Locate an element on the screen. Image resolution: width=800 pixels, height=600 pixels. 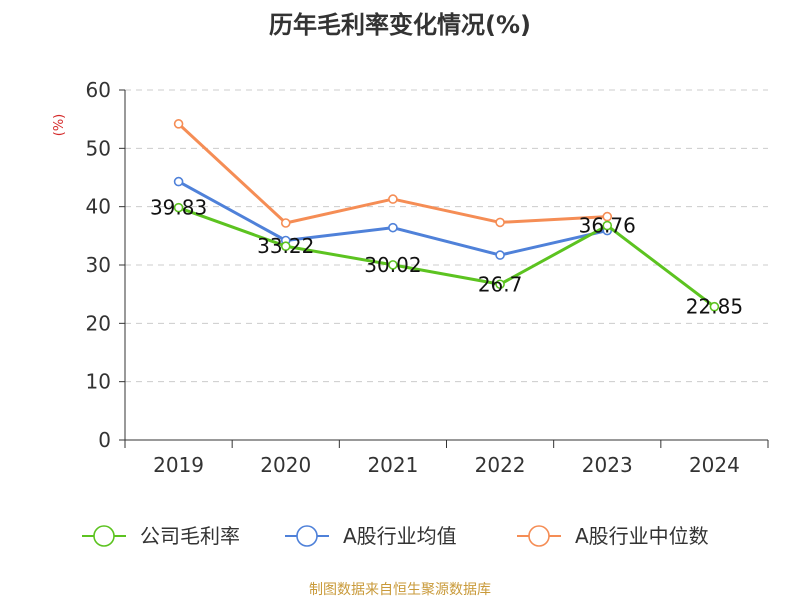
y-tick-label: 50 is located at coordinates (98, 148).